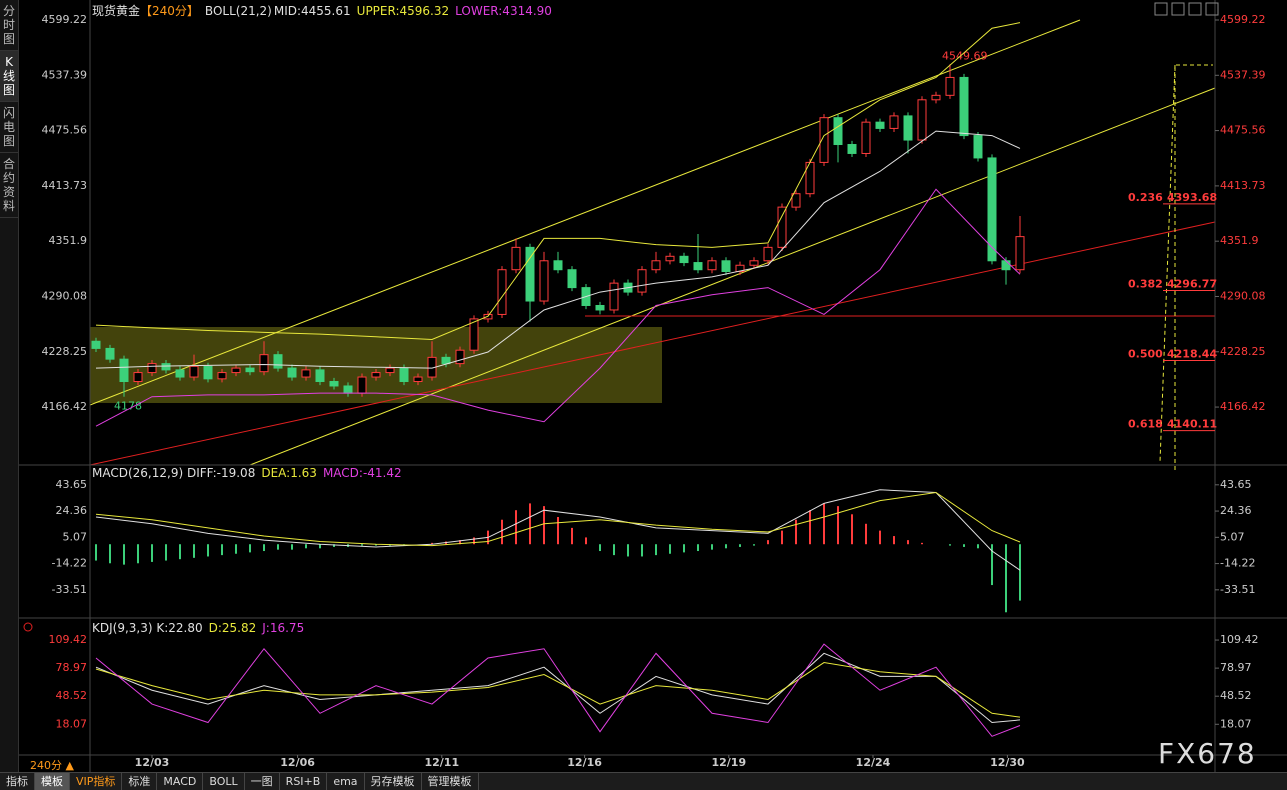 Image resolution: width=1287 pixels, height=790 pixels. What do you see at coordinates (9, 185) in the screenshot?
I see `side-tab: 合约资料` at bounding box center [9, 185].